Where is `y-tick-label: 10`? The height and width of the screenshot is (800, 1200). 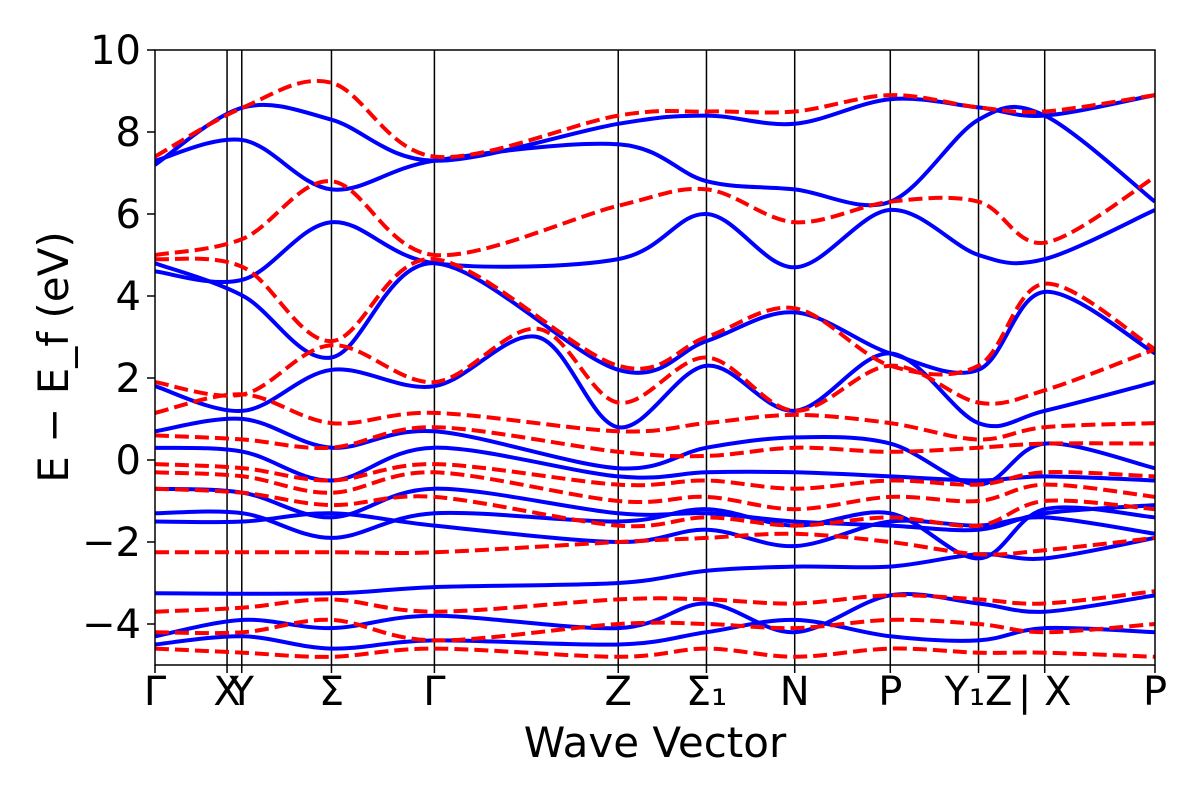
y-tick-label: 10 is located at coordinates (115, 51).